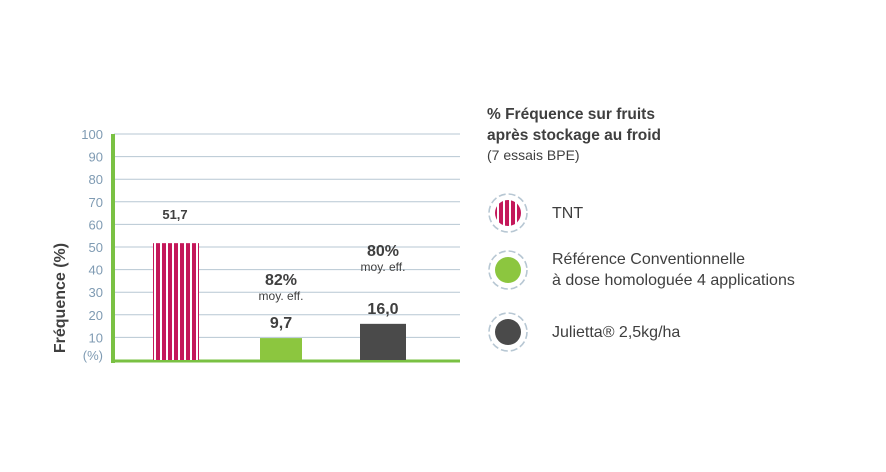  Describe the element at coordinates (383, 267) in the screenshot. I see `efficacy-label-3: moy. eff.` at that location.